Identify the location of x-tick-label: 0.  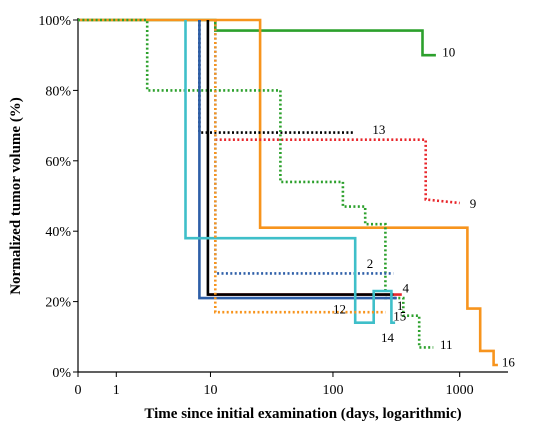
(78, 390).